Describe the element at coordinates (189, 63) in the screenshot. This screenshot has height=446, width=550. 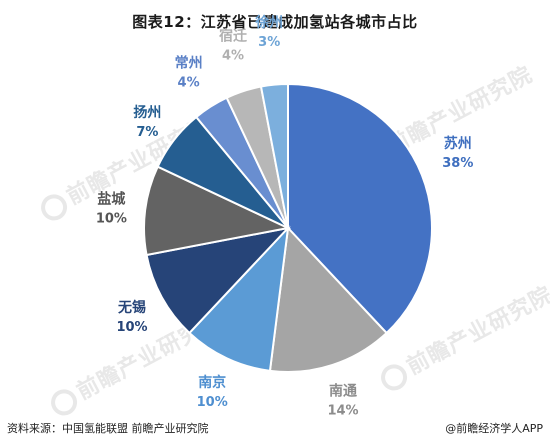
I see `slice-label: 常州` at that location.